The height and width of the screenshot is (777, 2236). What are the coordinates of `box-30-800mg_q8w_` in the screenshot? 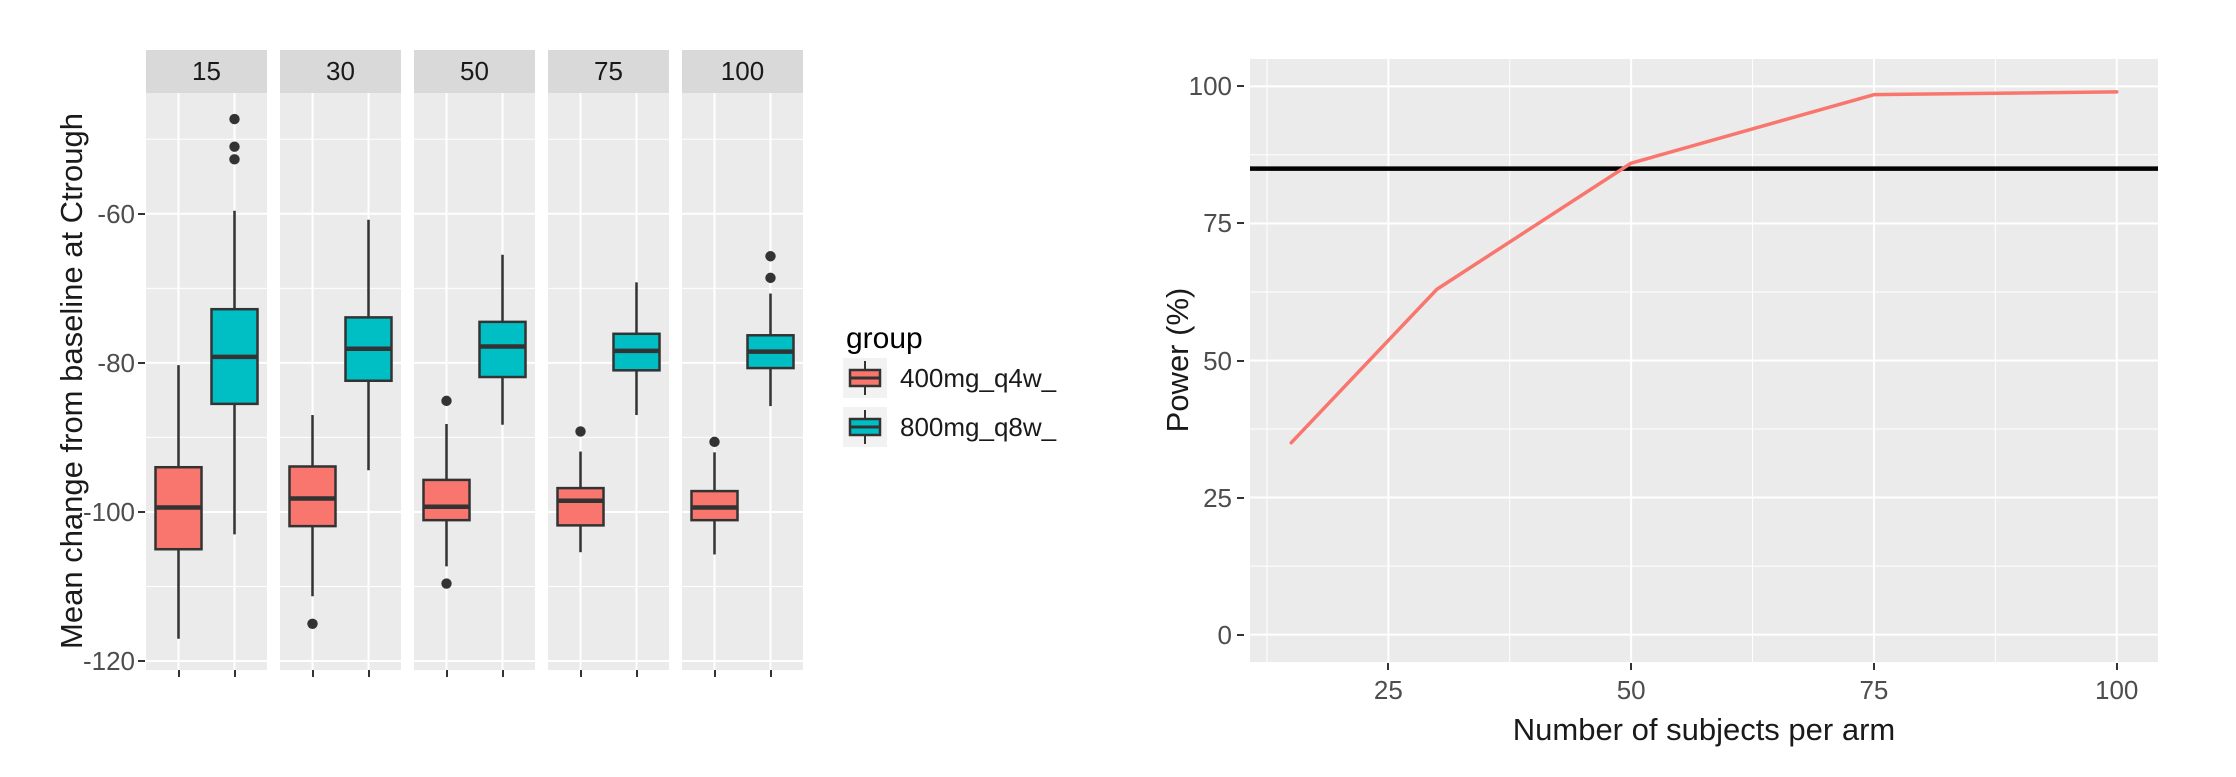 It's located at (368, 345).